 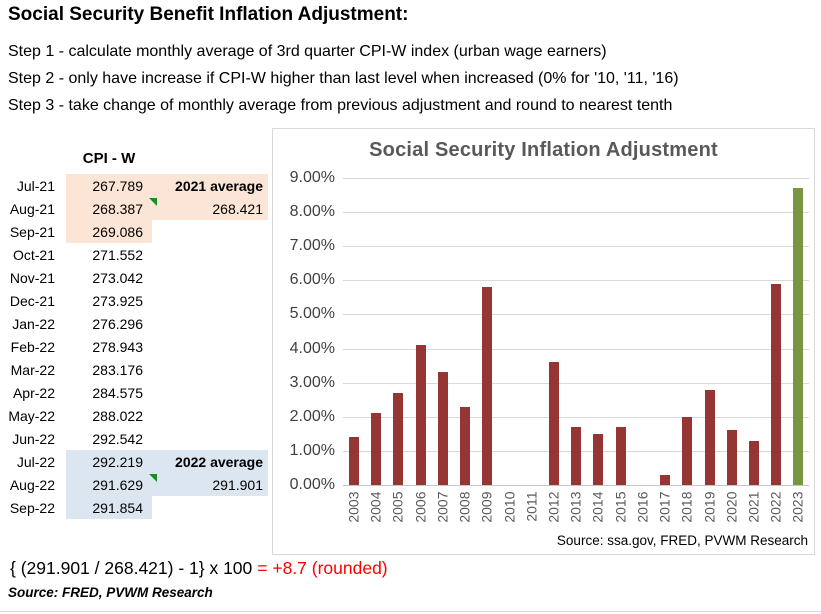 What do you see at coordinates (117, 415) in the screenshot?
I see `value-cell: 288.022` at bounding box center [117, 415].